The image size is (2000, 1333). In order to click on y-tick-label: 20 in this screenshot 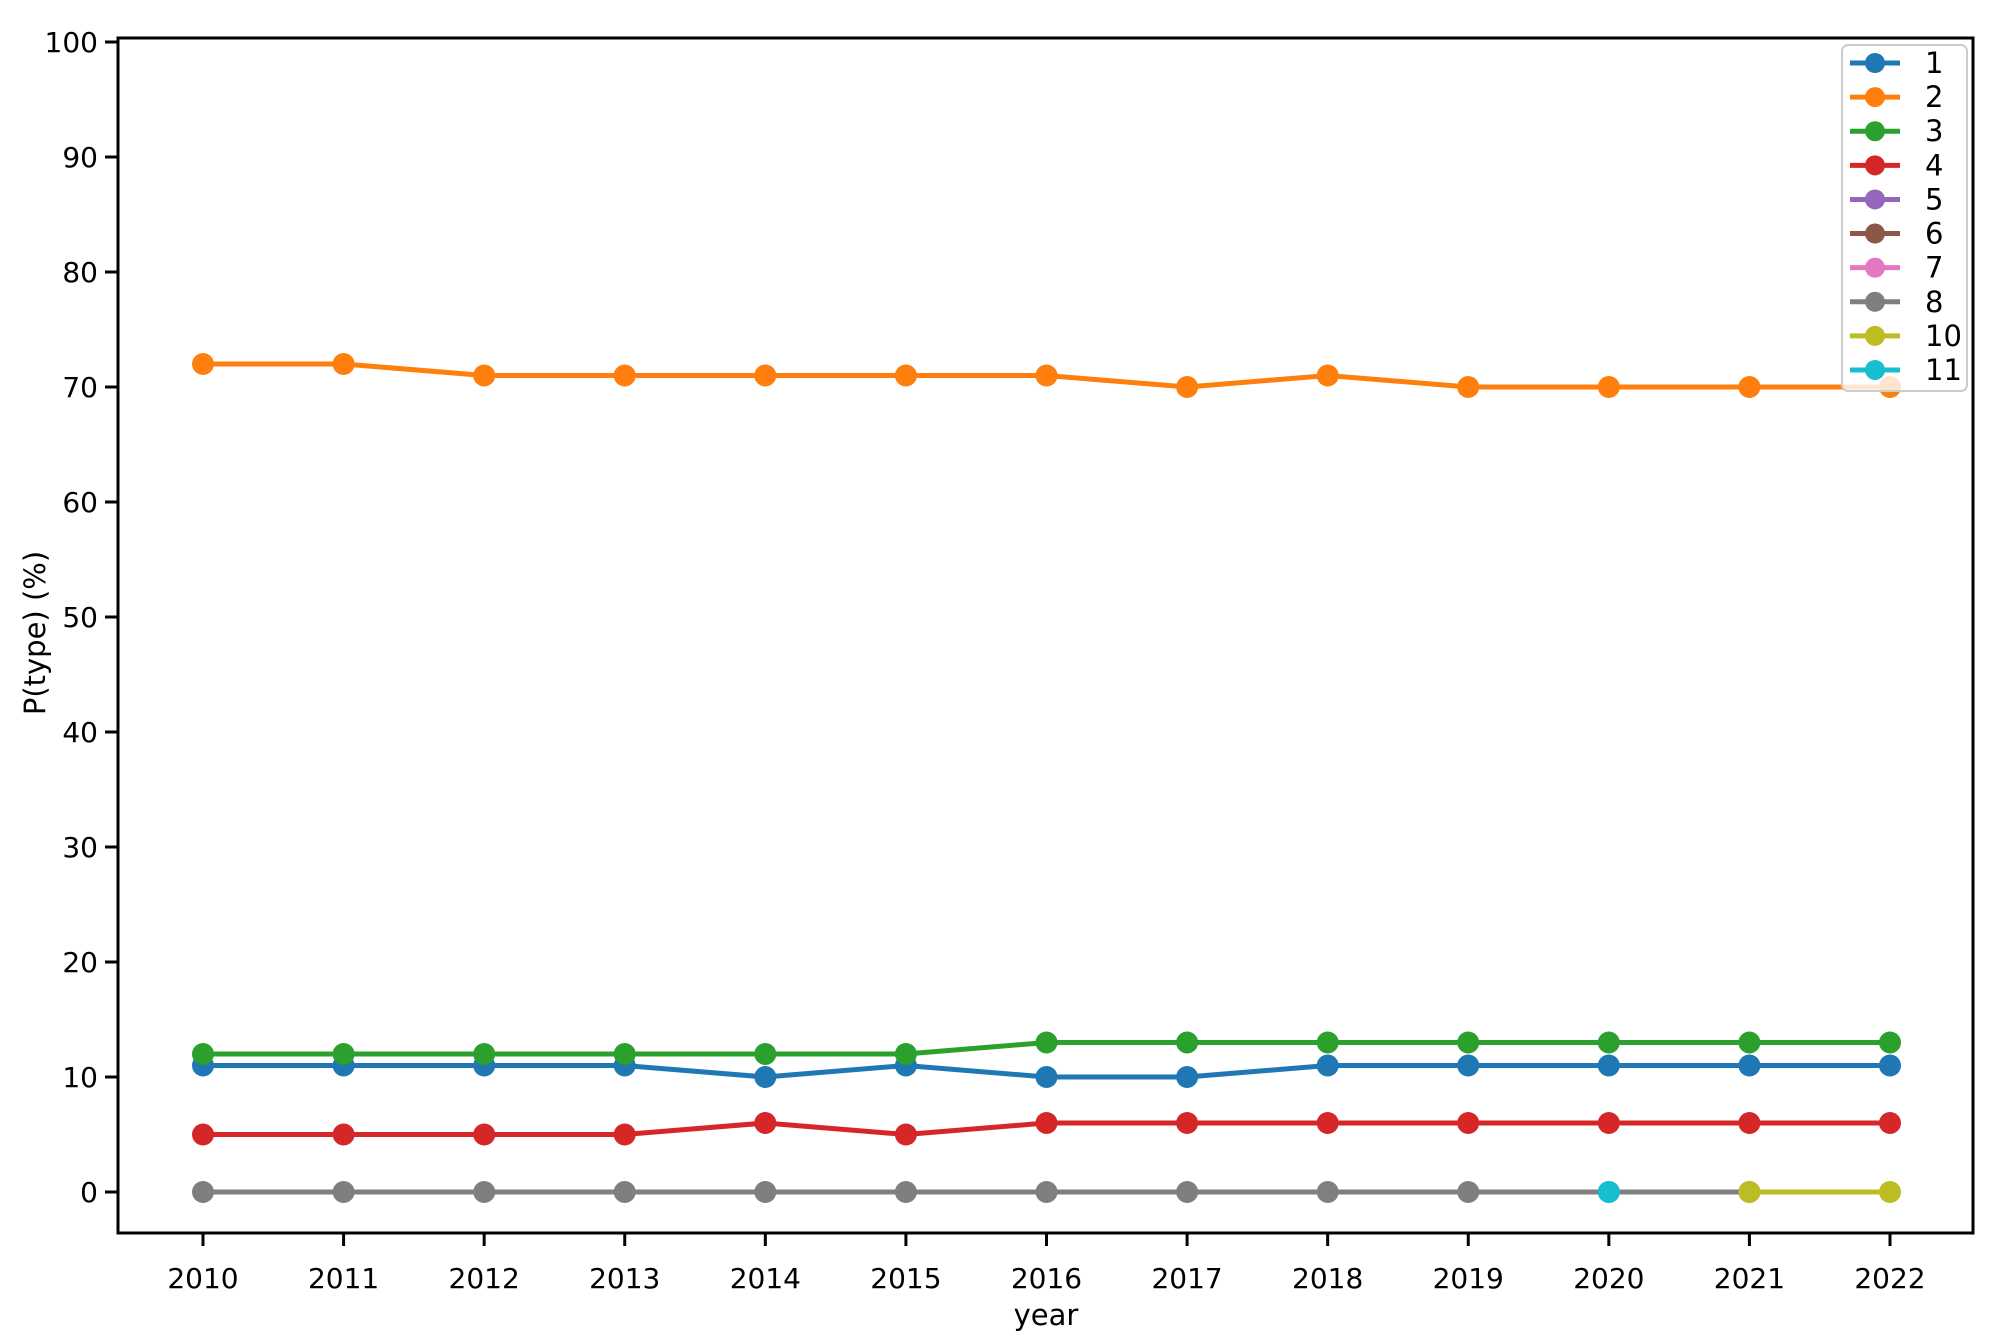, I will do `click(80, 962)`.